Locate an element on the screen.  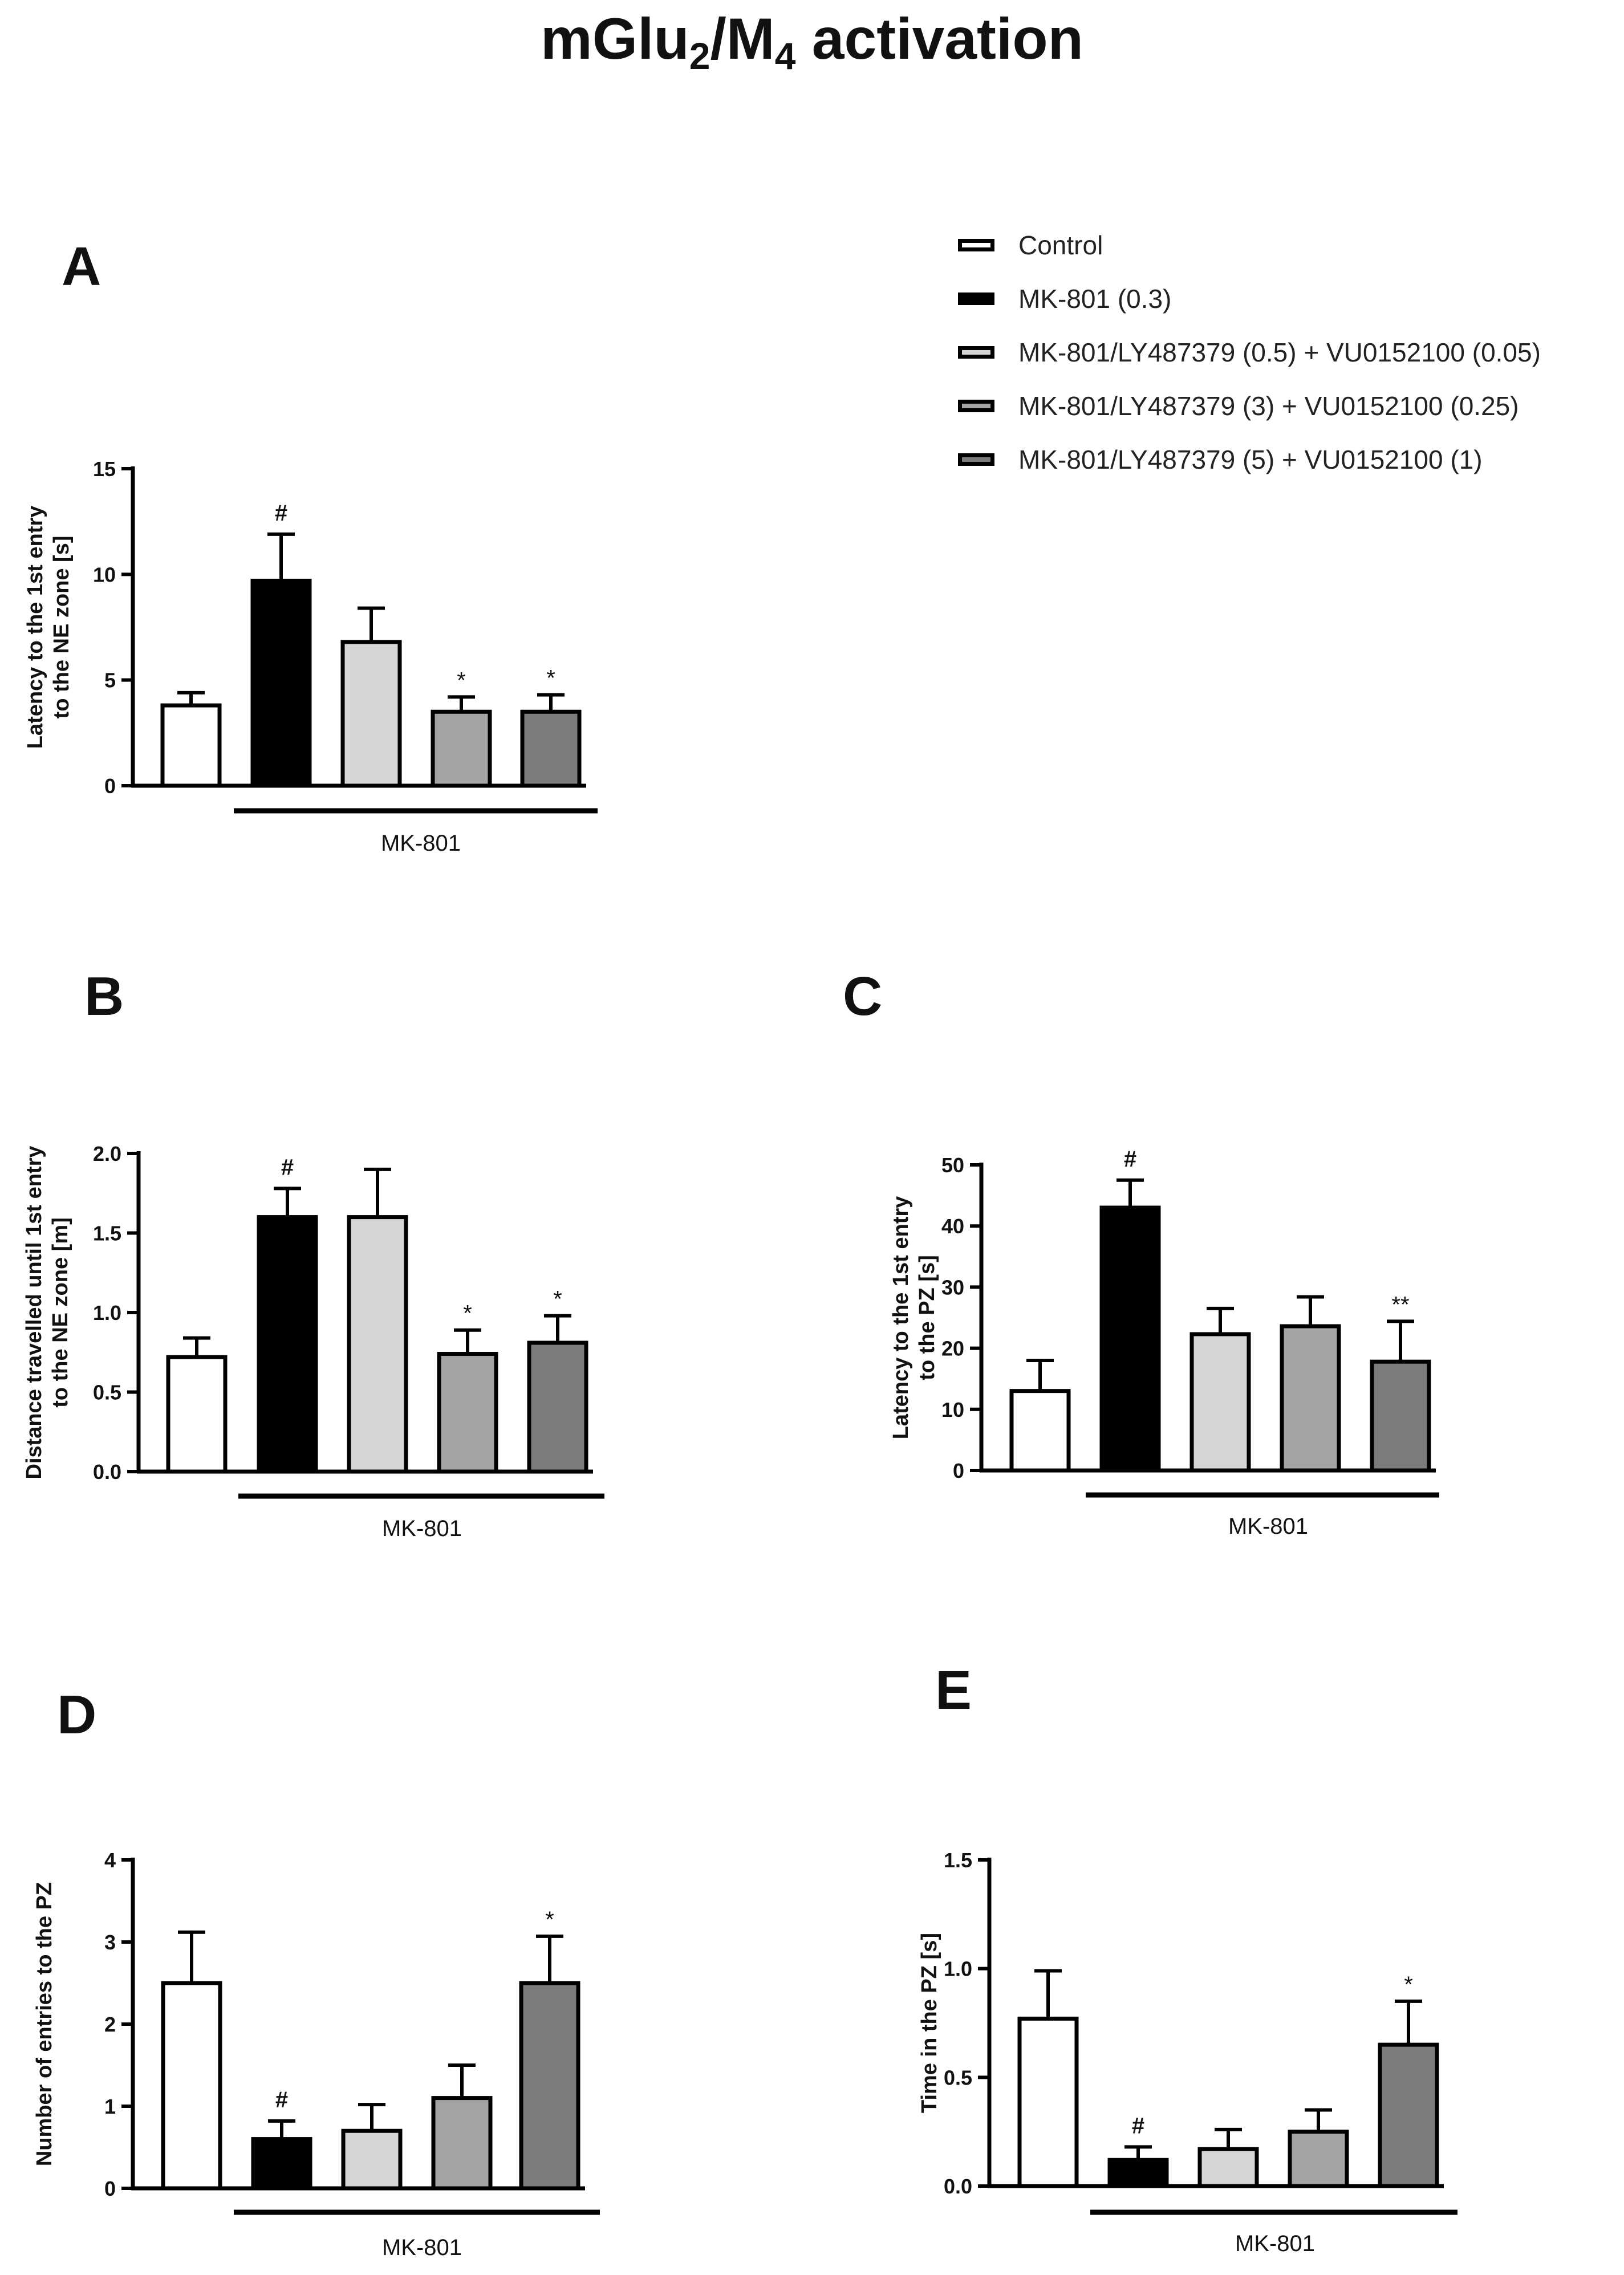
panel-letter: E is located at coordinates (954, 1690).